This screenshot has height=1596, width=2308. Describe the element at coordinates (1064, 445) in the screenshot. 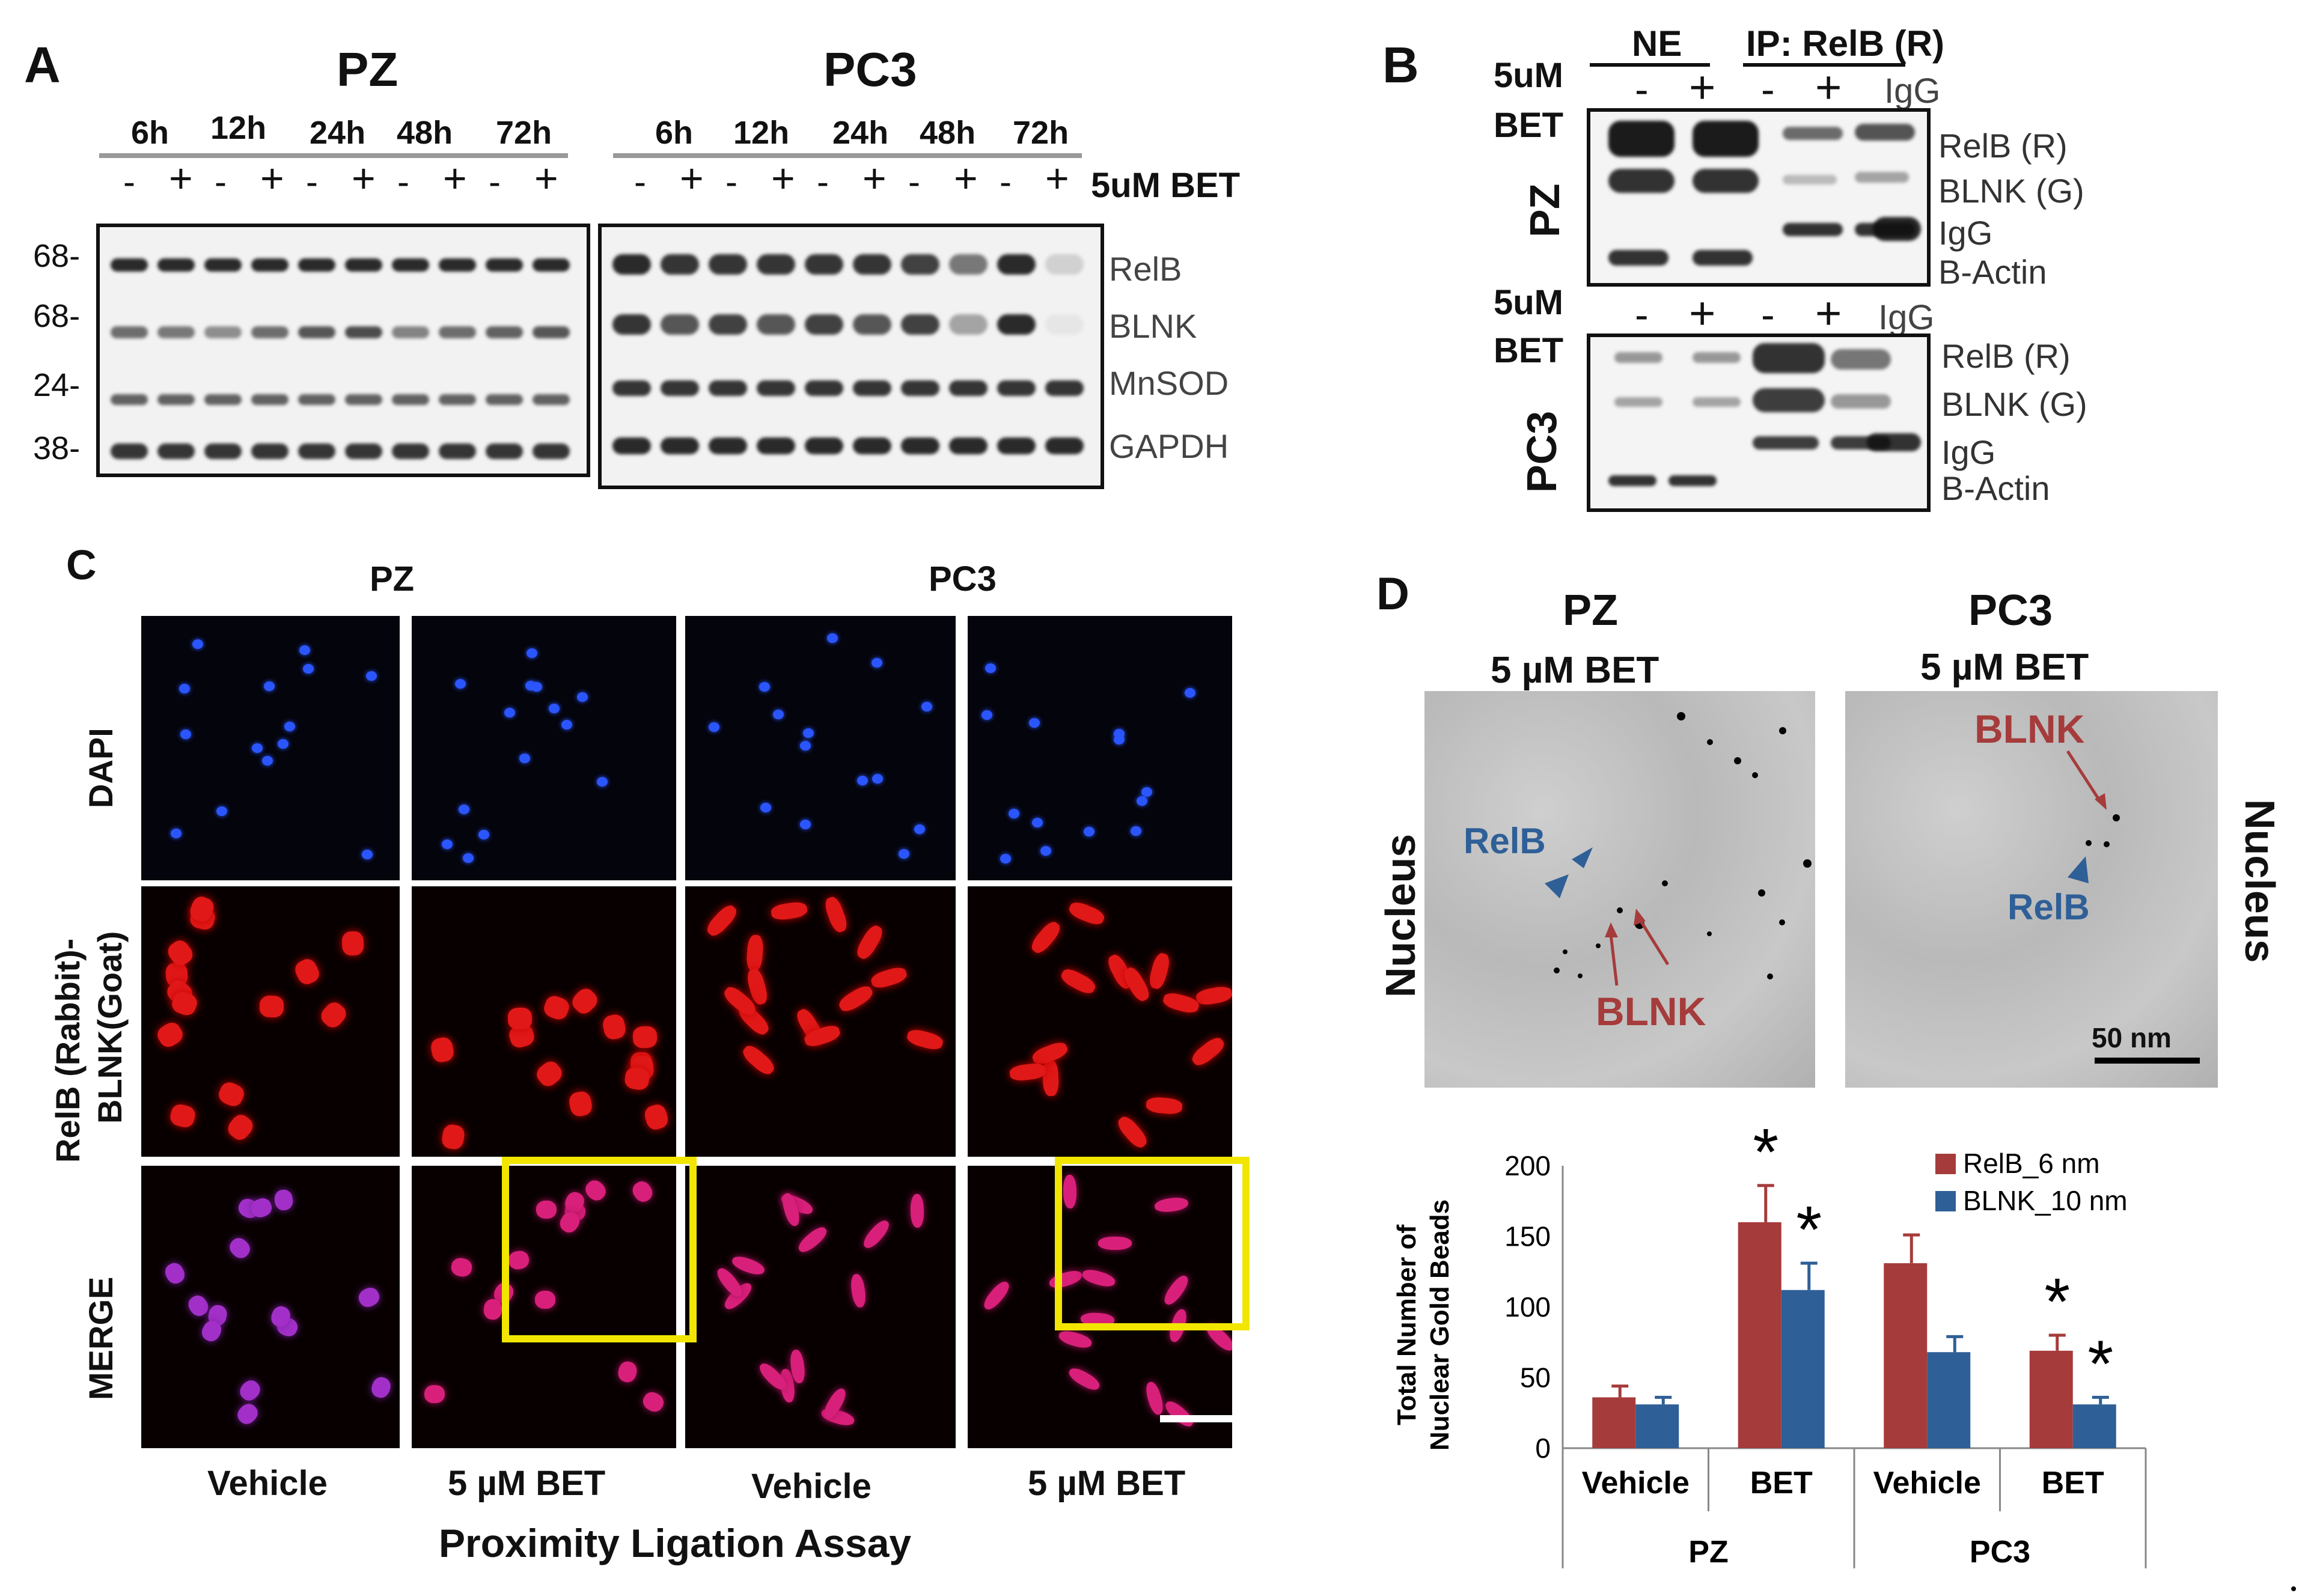

I see `pc3-band-r3-l9` at that location.